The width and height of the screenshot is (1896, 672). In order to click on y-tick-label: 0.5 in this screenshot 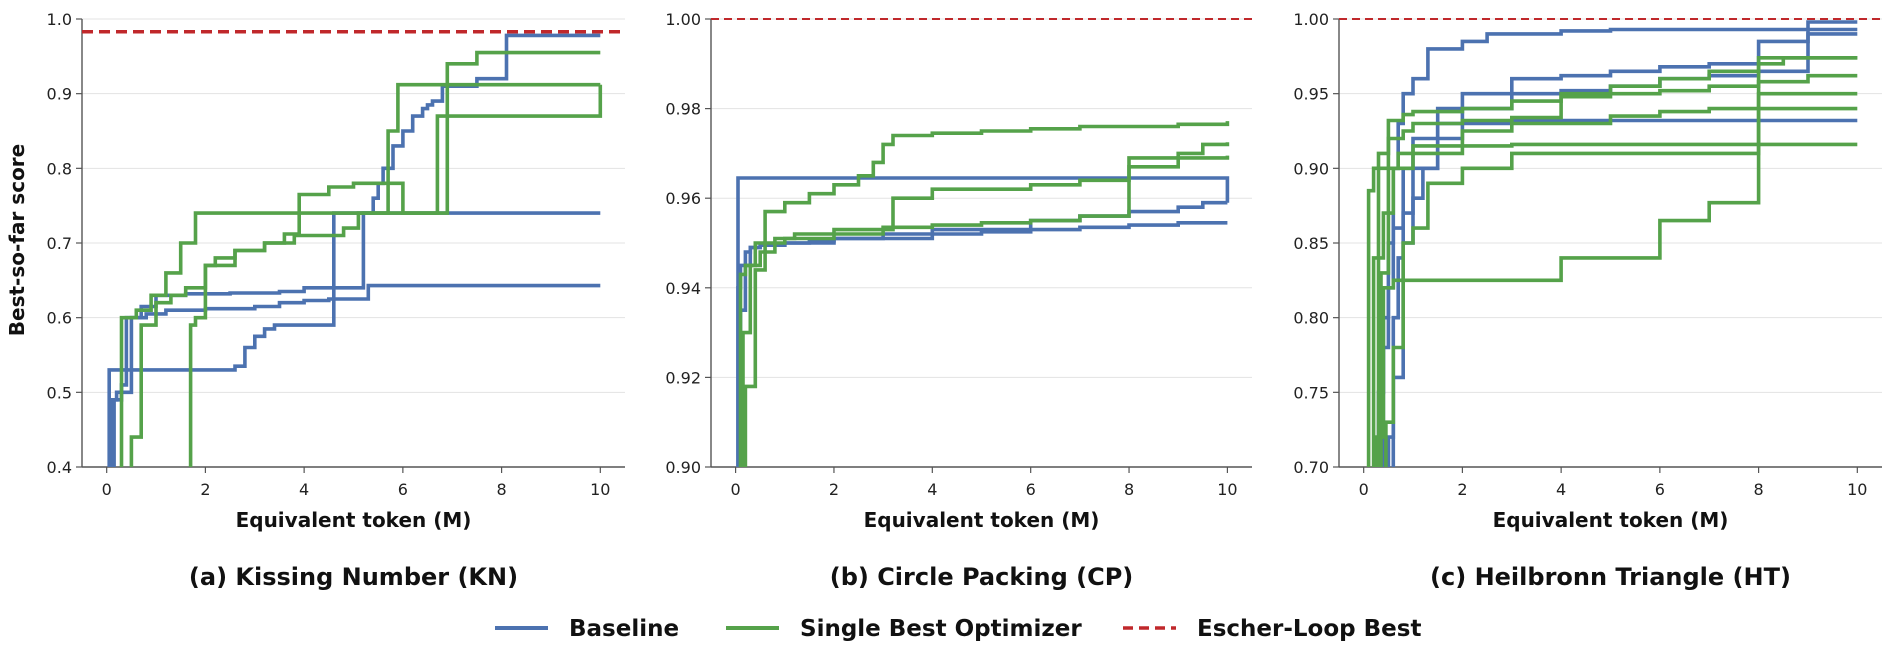, I will do `click(59, 392)`.